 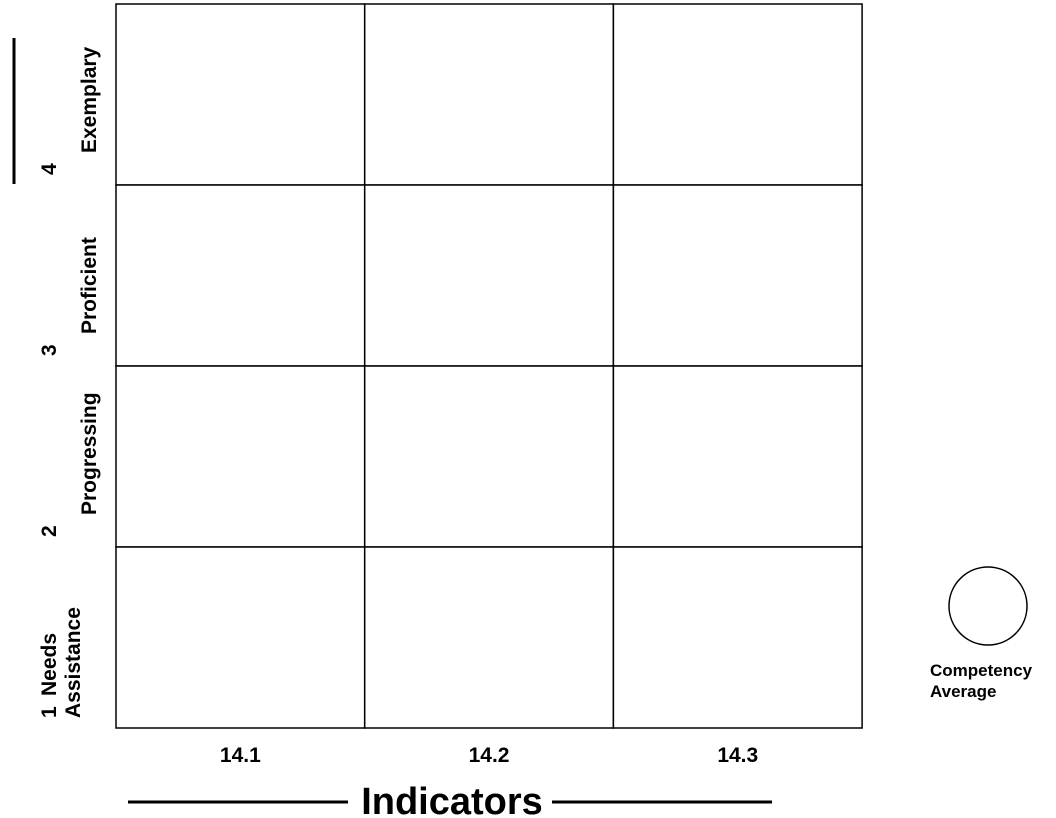 I want to click on row-number: 1, so click(x=49, y=712).